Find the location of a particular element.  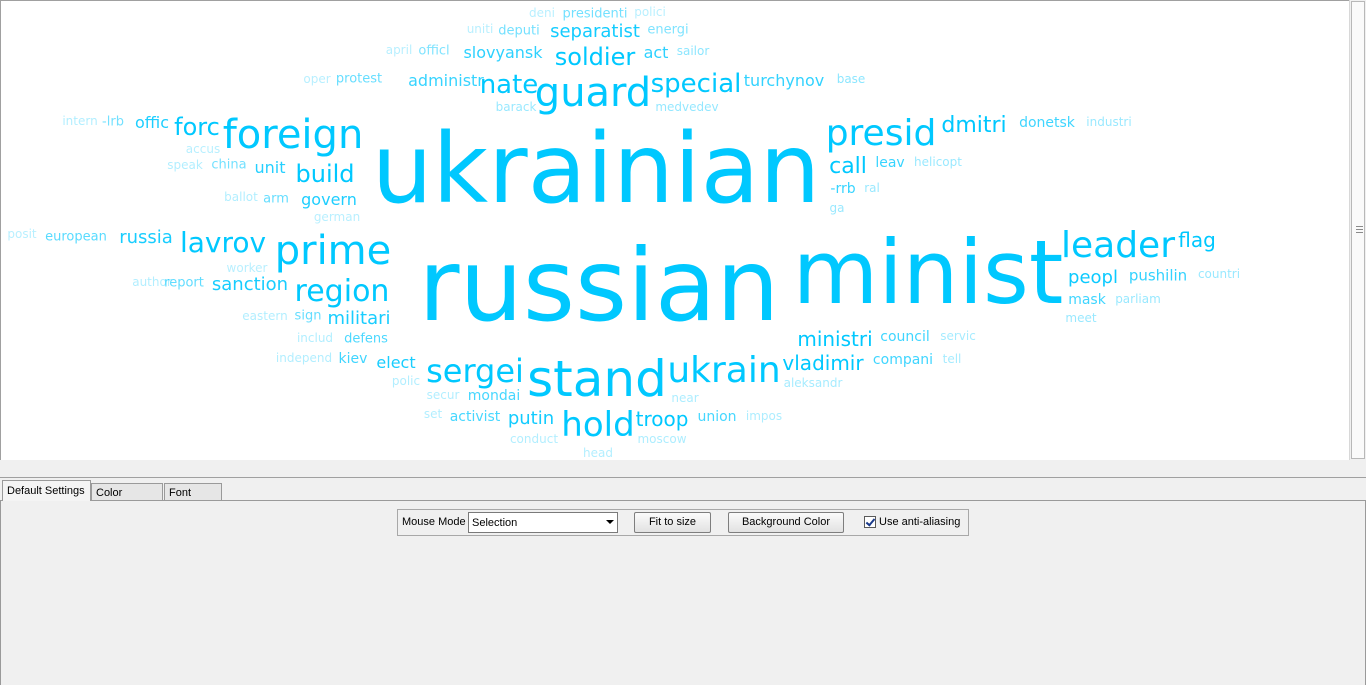

word-german: german is located at coordinates (337, 217).